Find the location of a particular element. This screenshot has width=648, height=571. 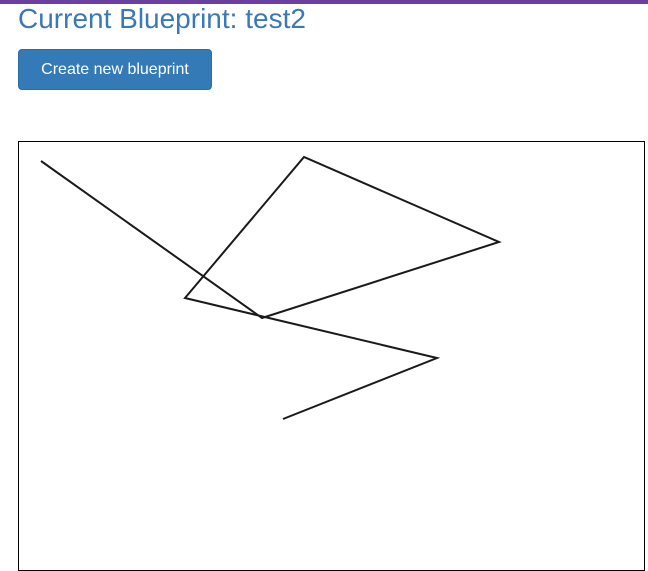

create-new-blueprint-button: Create new blueprint is located at coordinates (115, 69).